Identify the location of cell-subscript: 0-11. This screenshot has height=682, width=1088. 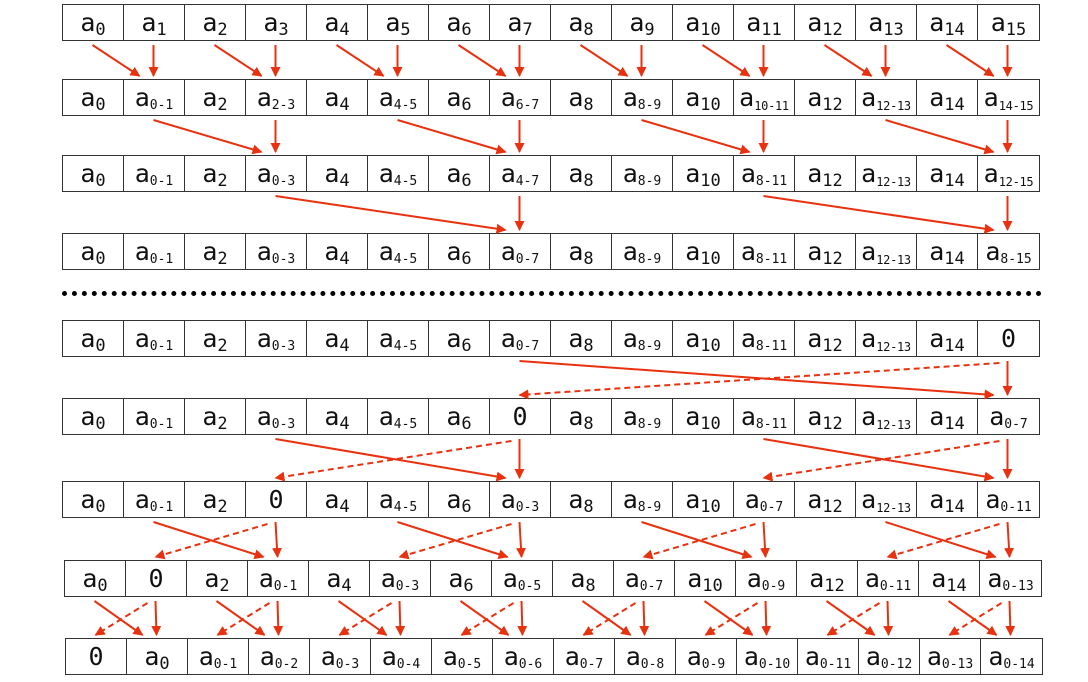
(895, 586).